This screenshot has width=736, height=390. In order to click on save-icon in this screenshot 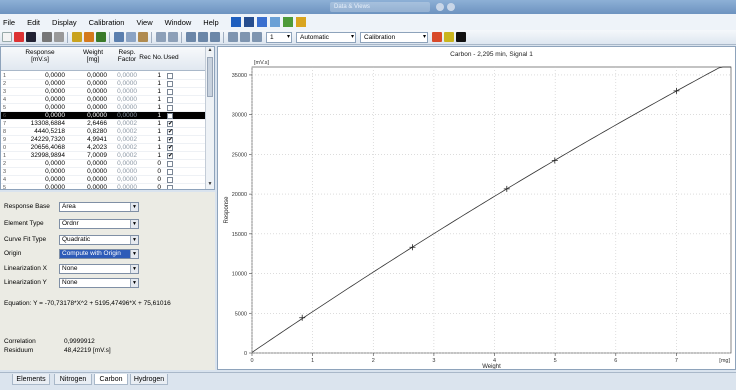, I will do `click(31, 37)`.